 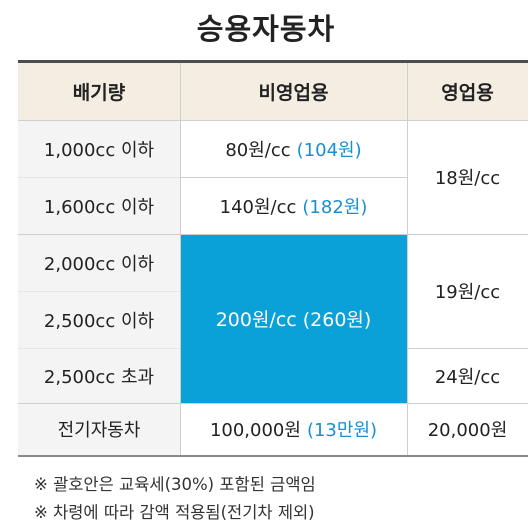 What do you see at coordinates (293, 91) in the screenshot?
I see `header-noncommercial: 비영업용` at bounding box center [293, 91].